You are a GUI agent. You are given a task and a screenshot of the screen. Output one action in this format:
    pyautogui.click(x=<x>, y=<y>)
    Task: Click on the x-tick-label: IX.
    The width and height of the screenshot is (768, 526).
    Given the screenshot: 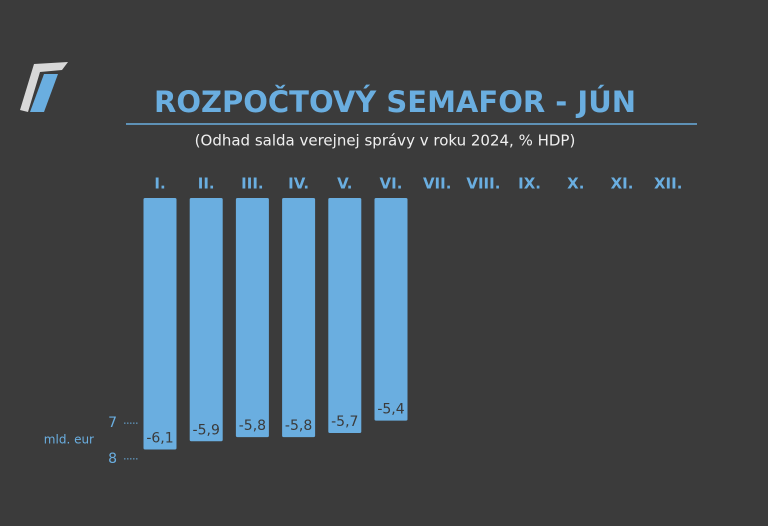 What is the action you would take?
    pyautogui.click(x=529, y=184)
    